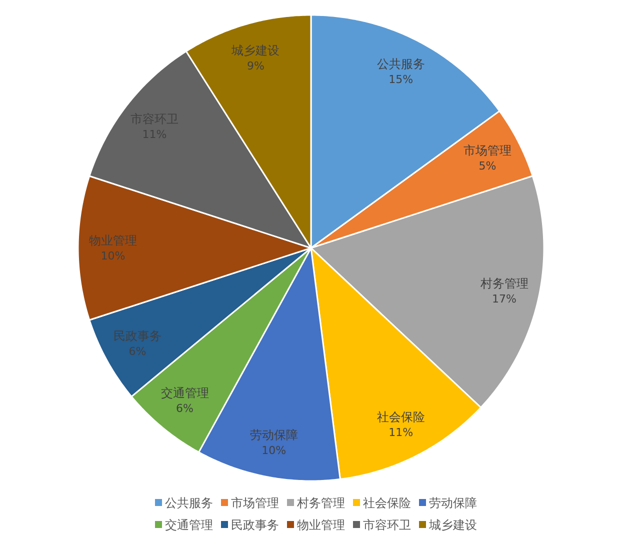 Image resolution: width=622 pixels, height=545 pixels. What do you see at coordinates (255, 525) in the screenshot?
I see `legend-label: 民政事务` at bounding box center [255, 525].